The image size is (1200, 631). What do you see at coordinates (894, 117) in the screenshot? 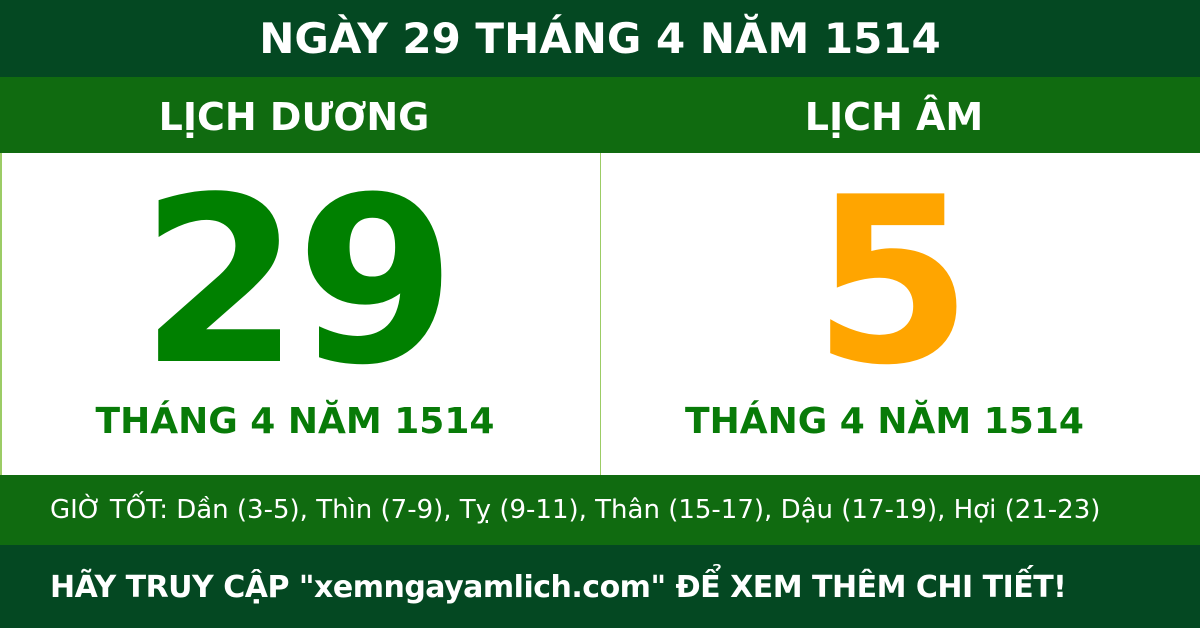
I see `lunar-heading: LỊCH ÂM` at bounding box center [894, 117].